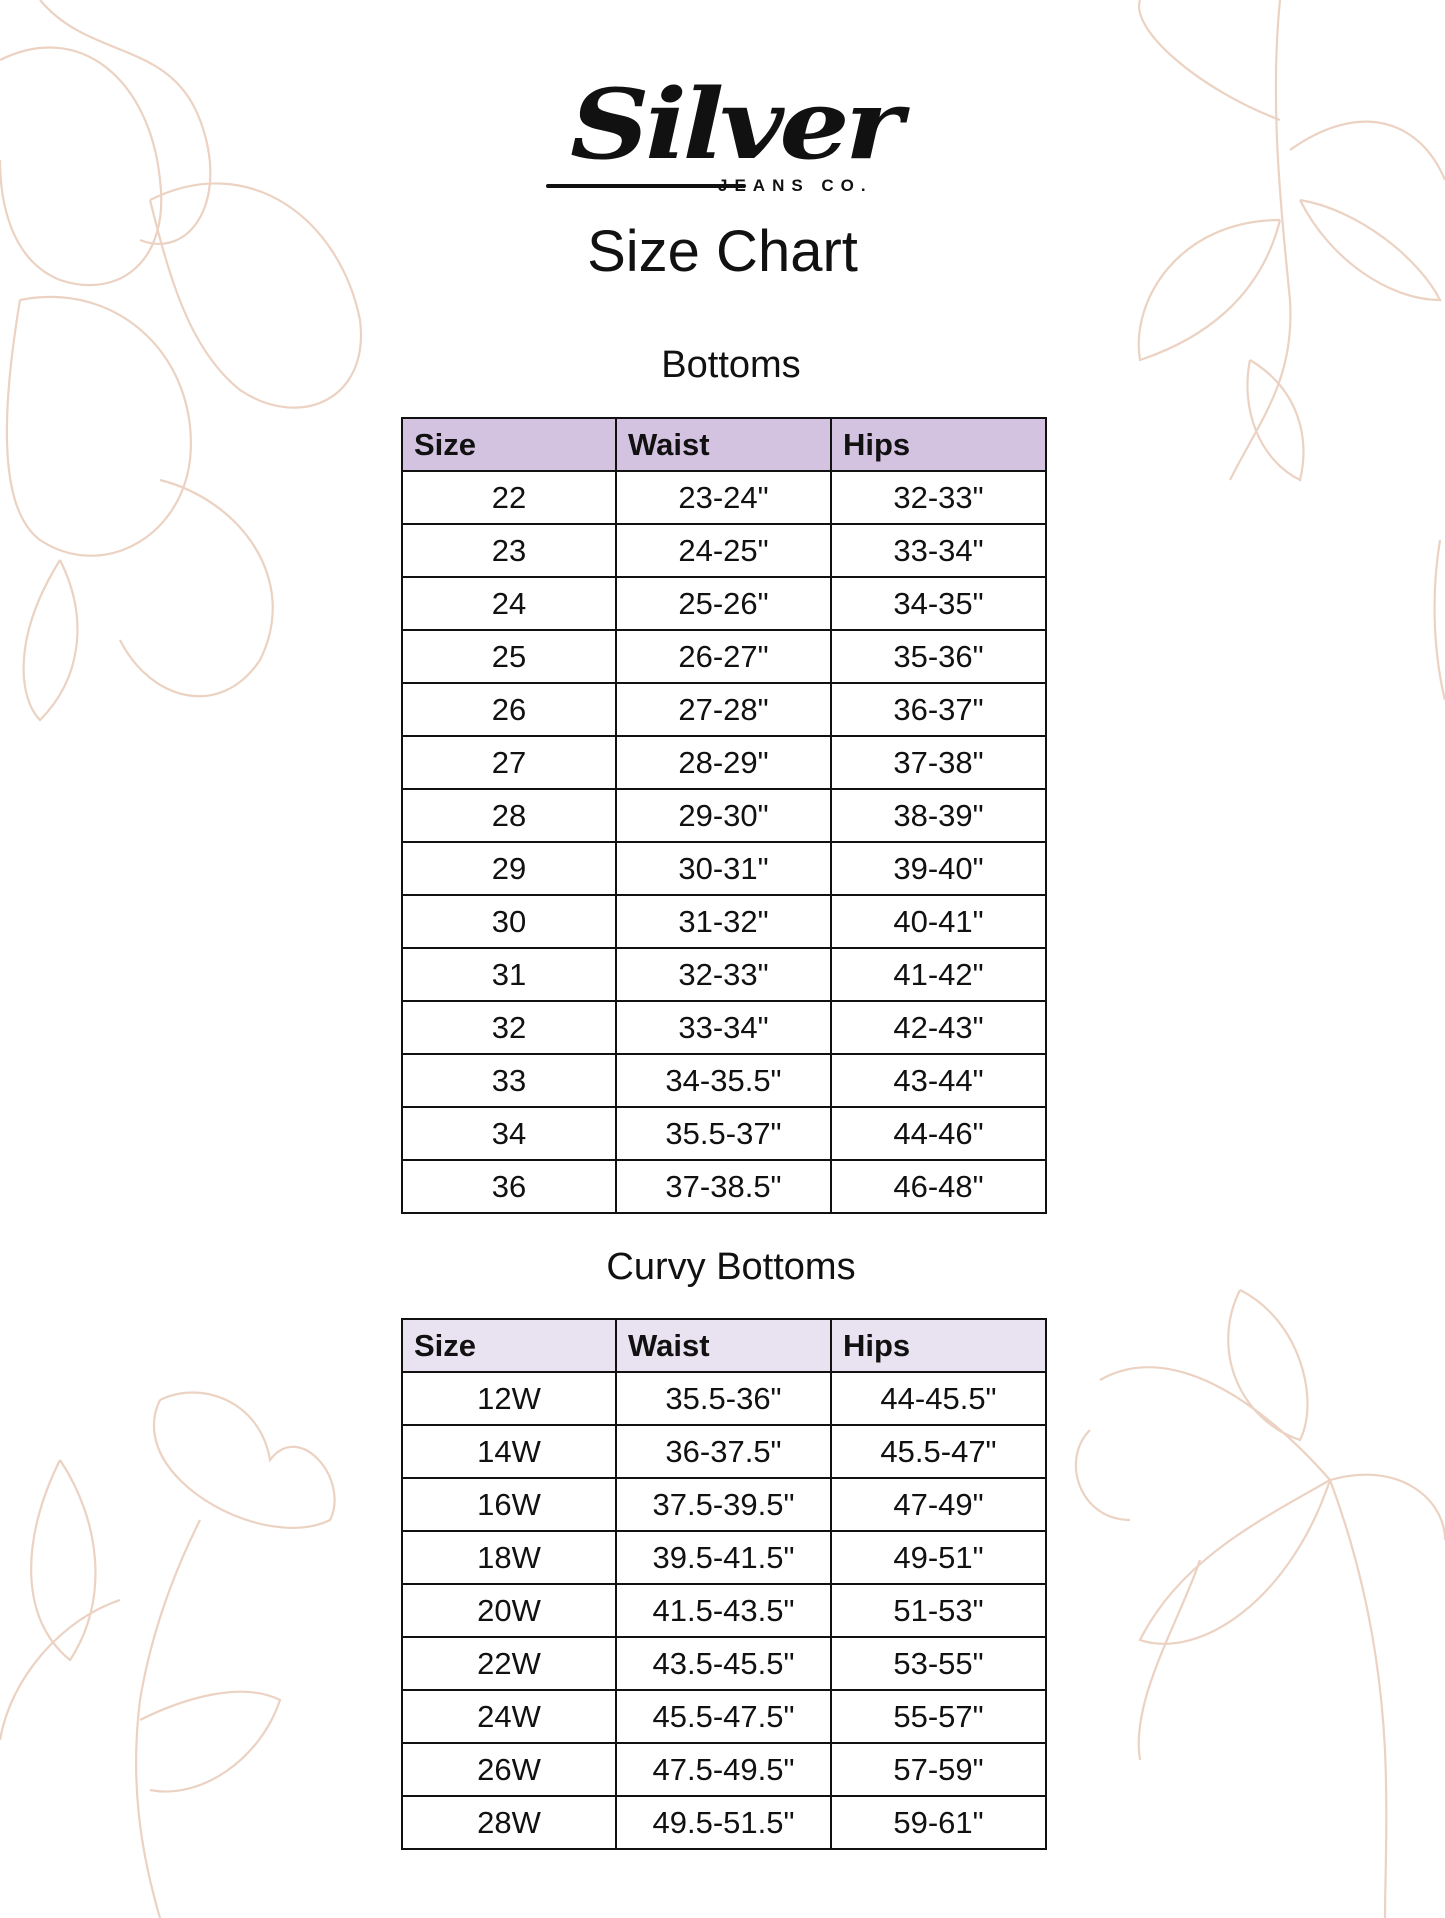 This screenshot has height=1918, width=1445. I want to click on table-row: 18W 39.5-41.5" 49-51", so click(724, 1557).